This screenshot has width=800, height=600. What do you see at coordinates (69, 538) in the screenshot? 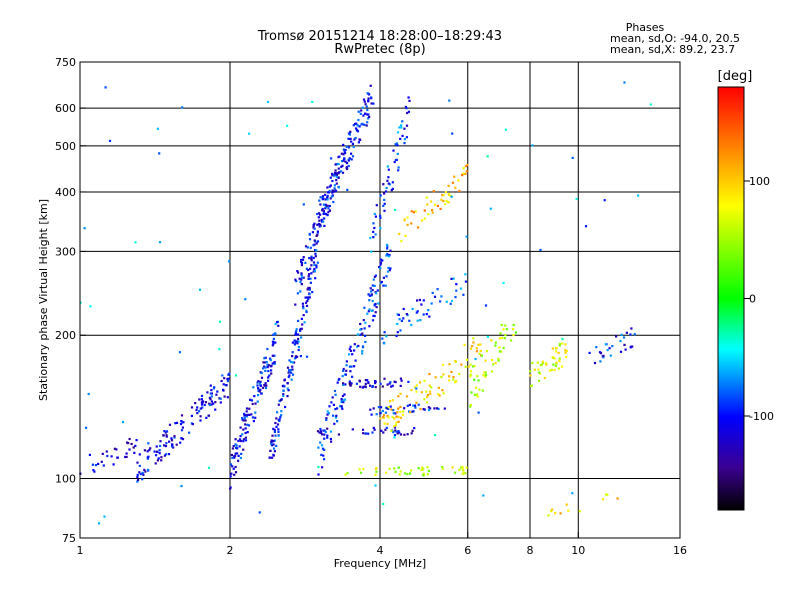
I see `y-tick-label: 75` at bounding box center [69, 538].